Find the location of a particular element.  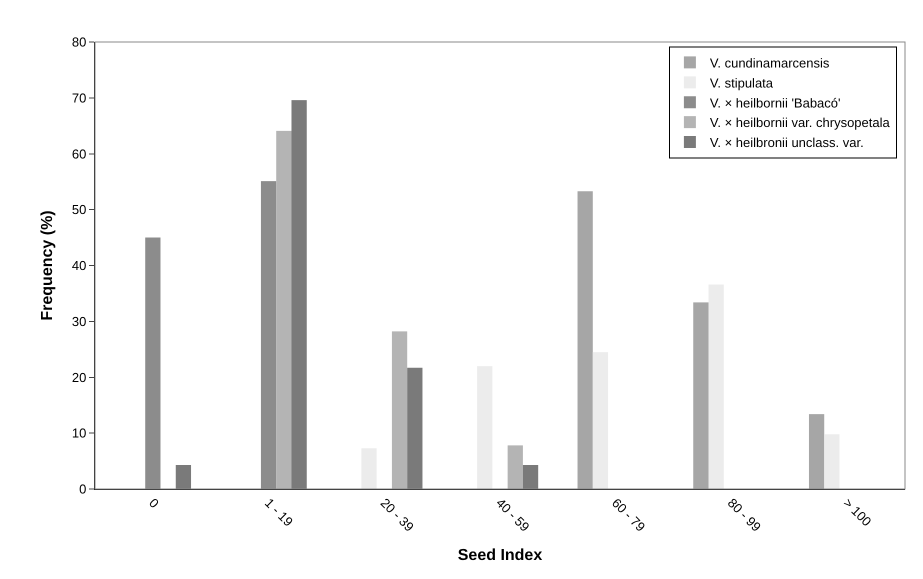

y-tick-label: 80 is located at coordinates (79, 42).